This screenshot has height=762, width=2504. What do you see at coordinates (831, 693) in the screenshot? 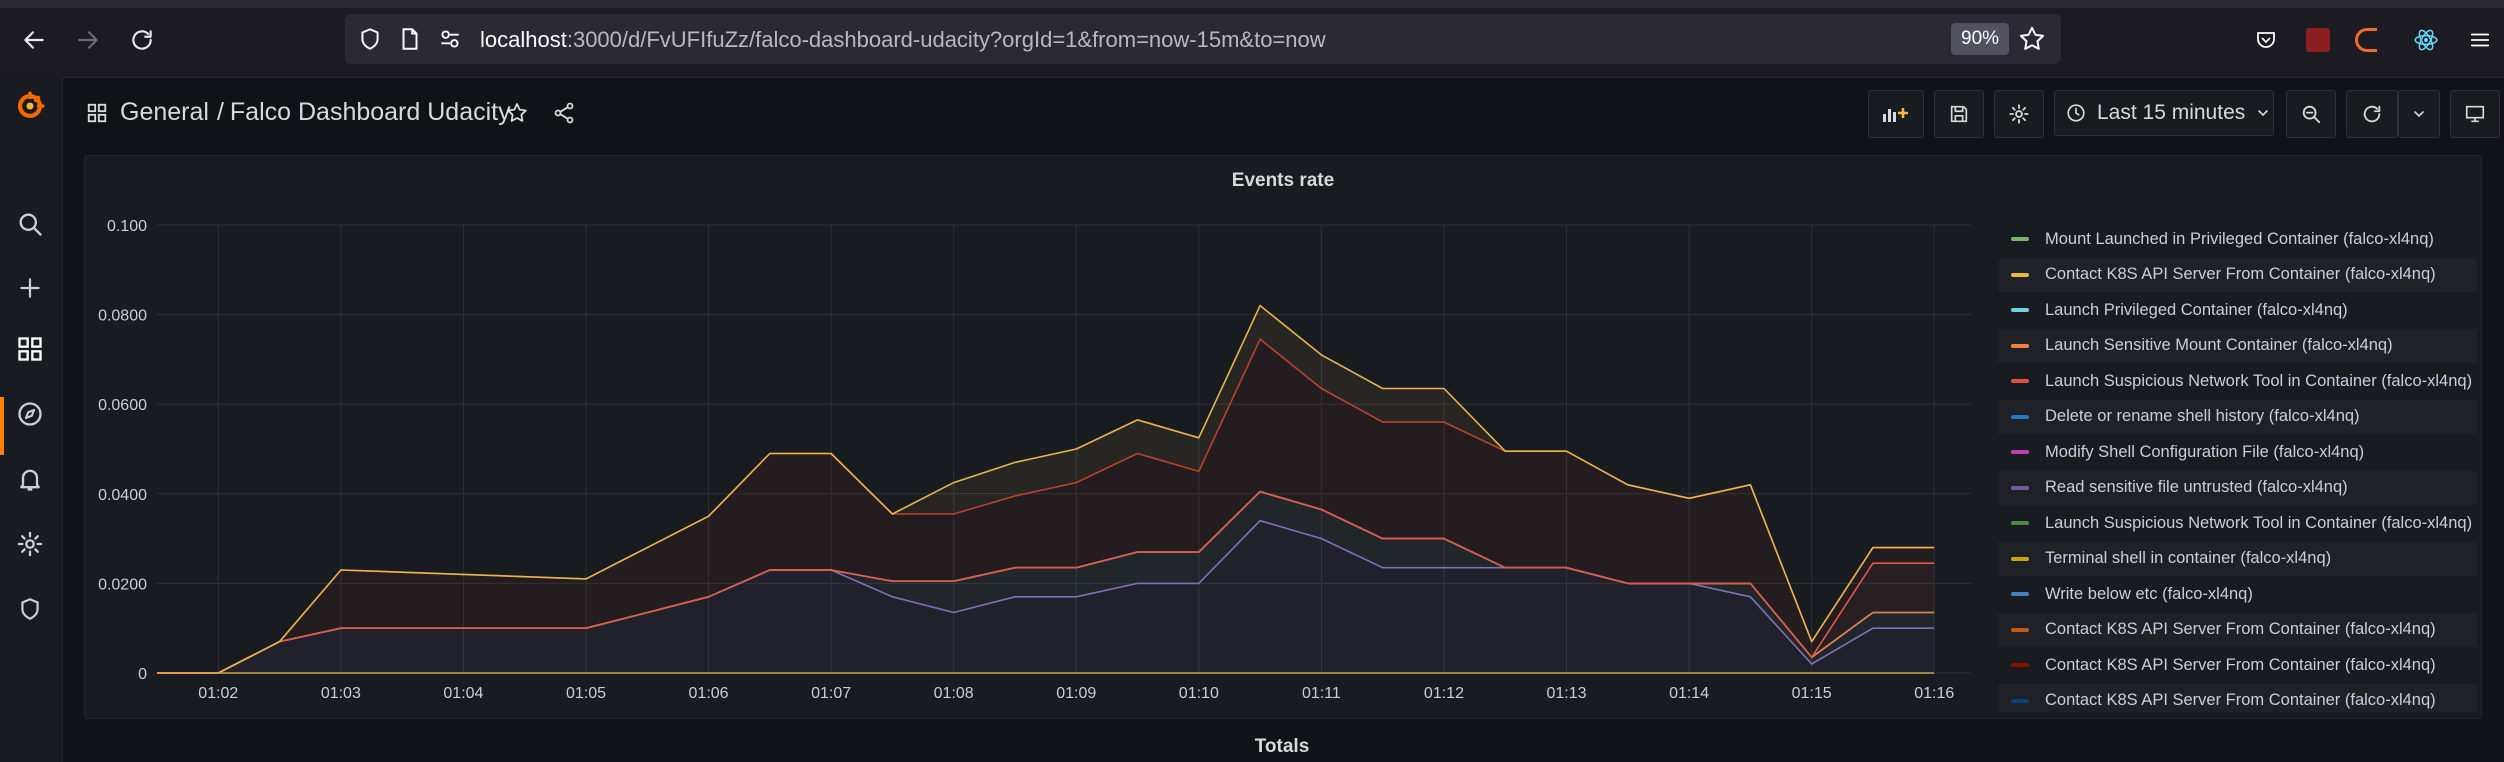
I see `x-tick-label: 01:07` at bounding box center [831, 693].